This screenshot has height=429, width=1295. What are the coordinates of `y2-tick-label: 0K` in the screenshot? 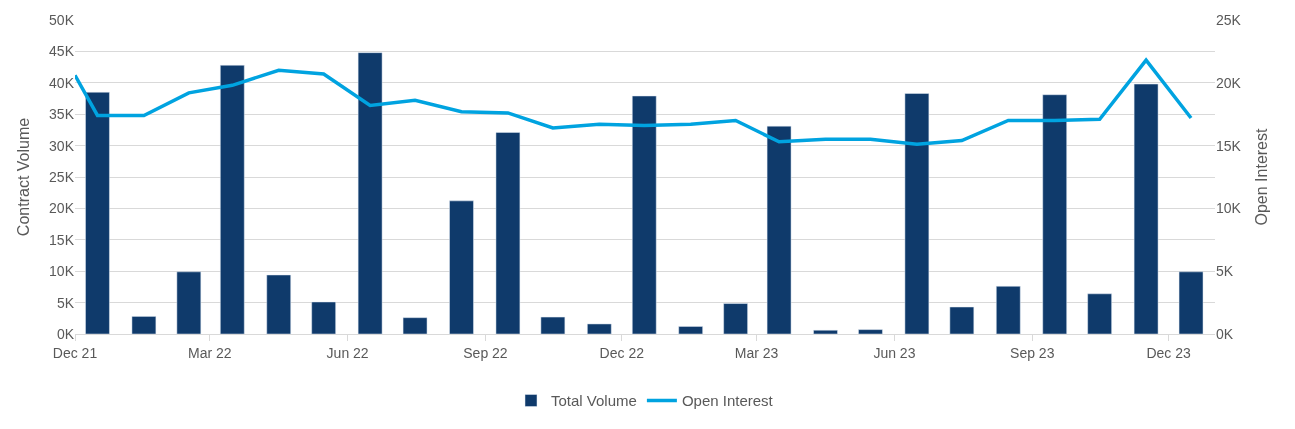 It's located at (1225, 333).